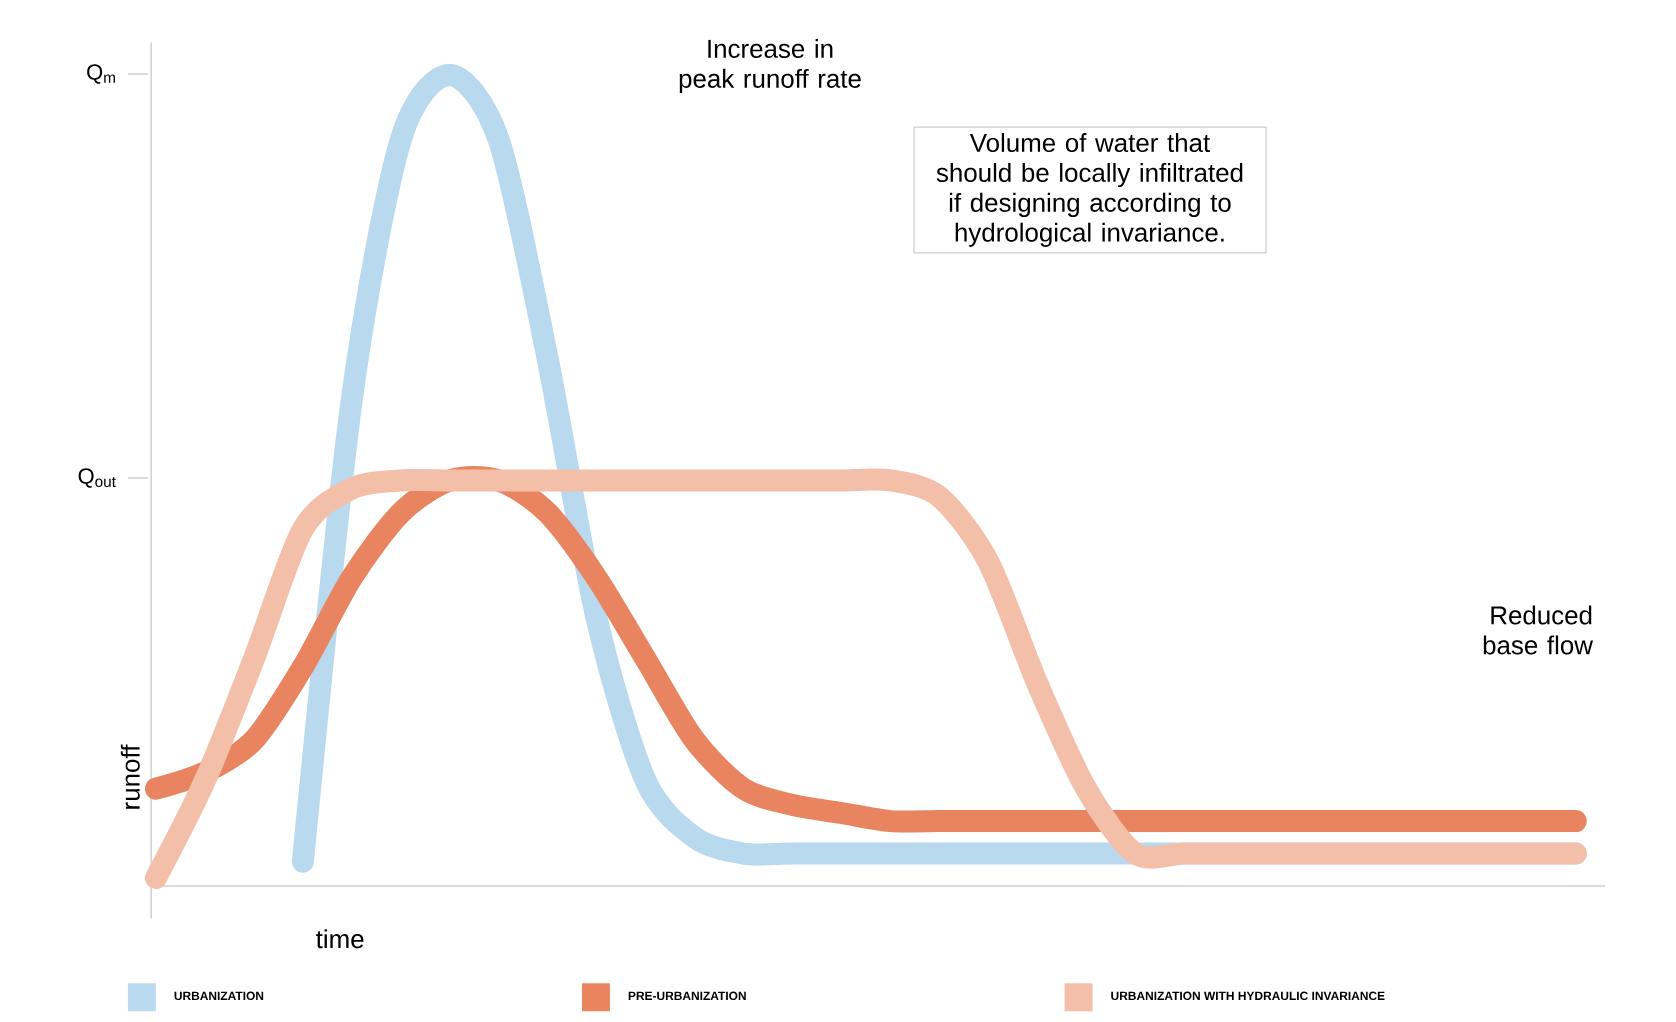 Image resolution: width=1676 pixels, height=1022 pixels. What do you see at coordinates (340, 939) in the screenshot?
I see `x-axis-title: time` at bounding box center [340, 939].